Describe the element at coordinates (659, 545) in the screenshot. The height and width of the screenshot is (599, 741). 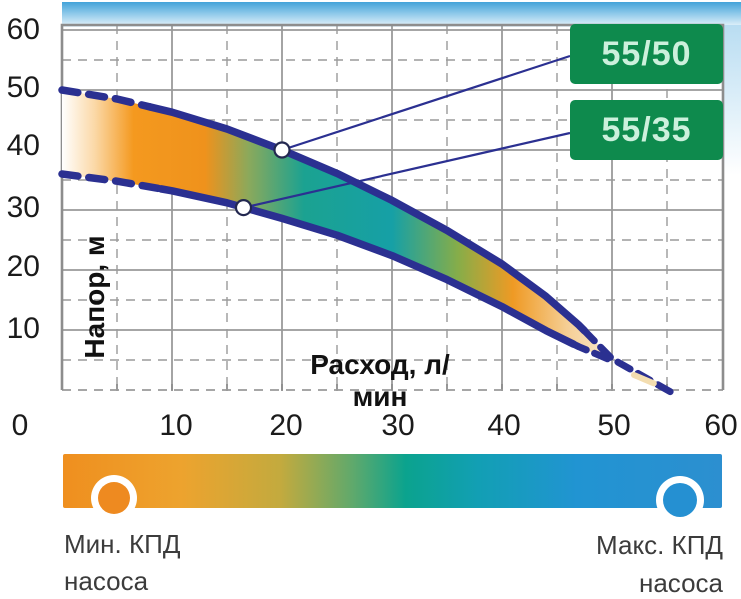
I see `max-efficiency-label: Макс. КПД` at that location.